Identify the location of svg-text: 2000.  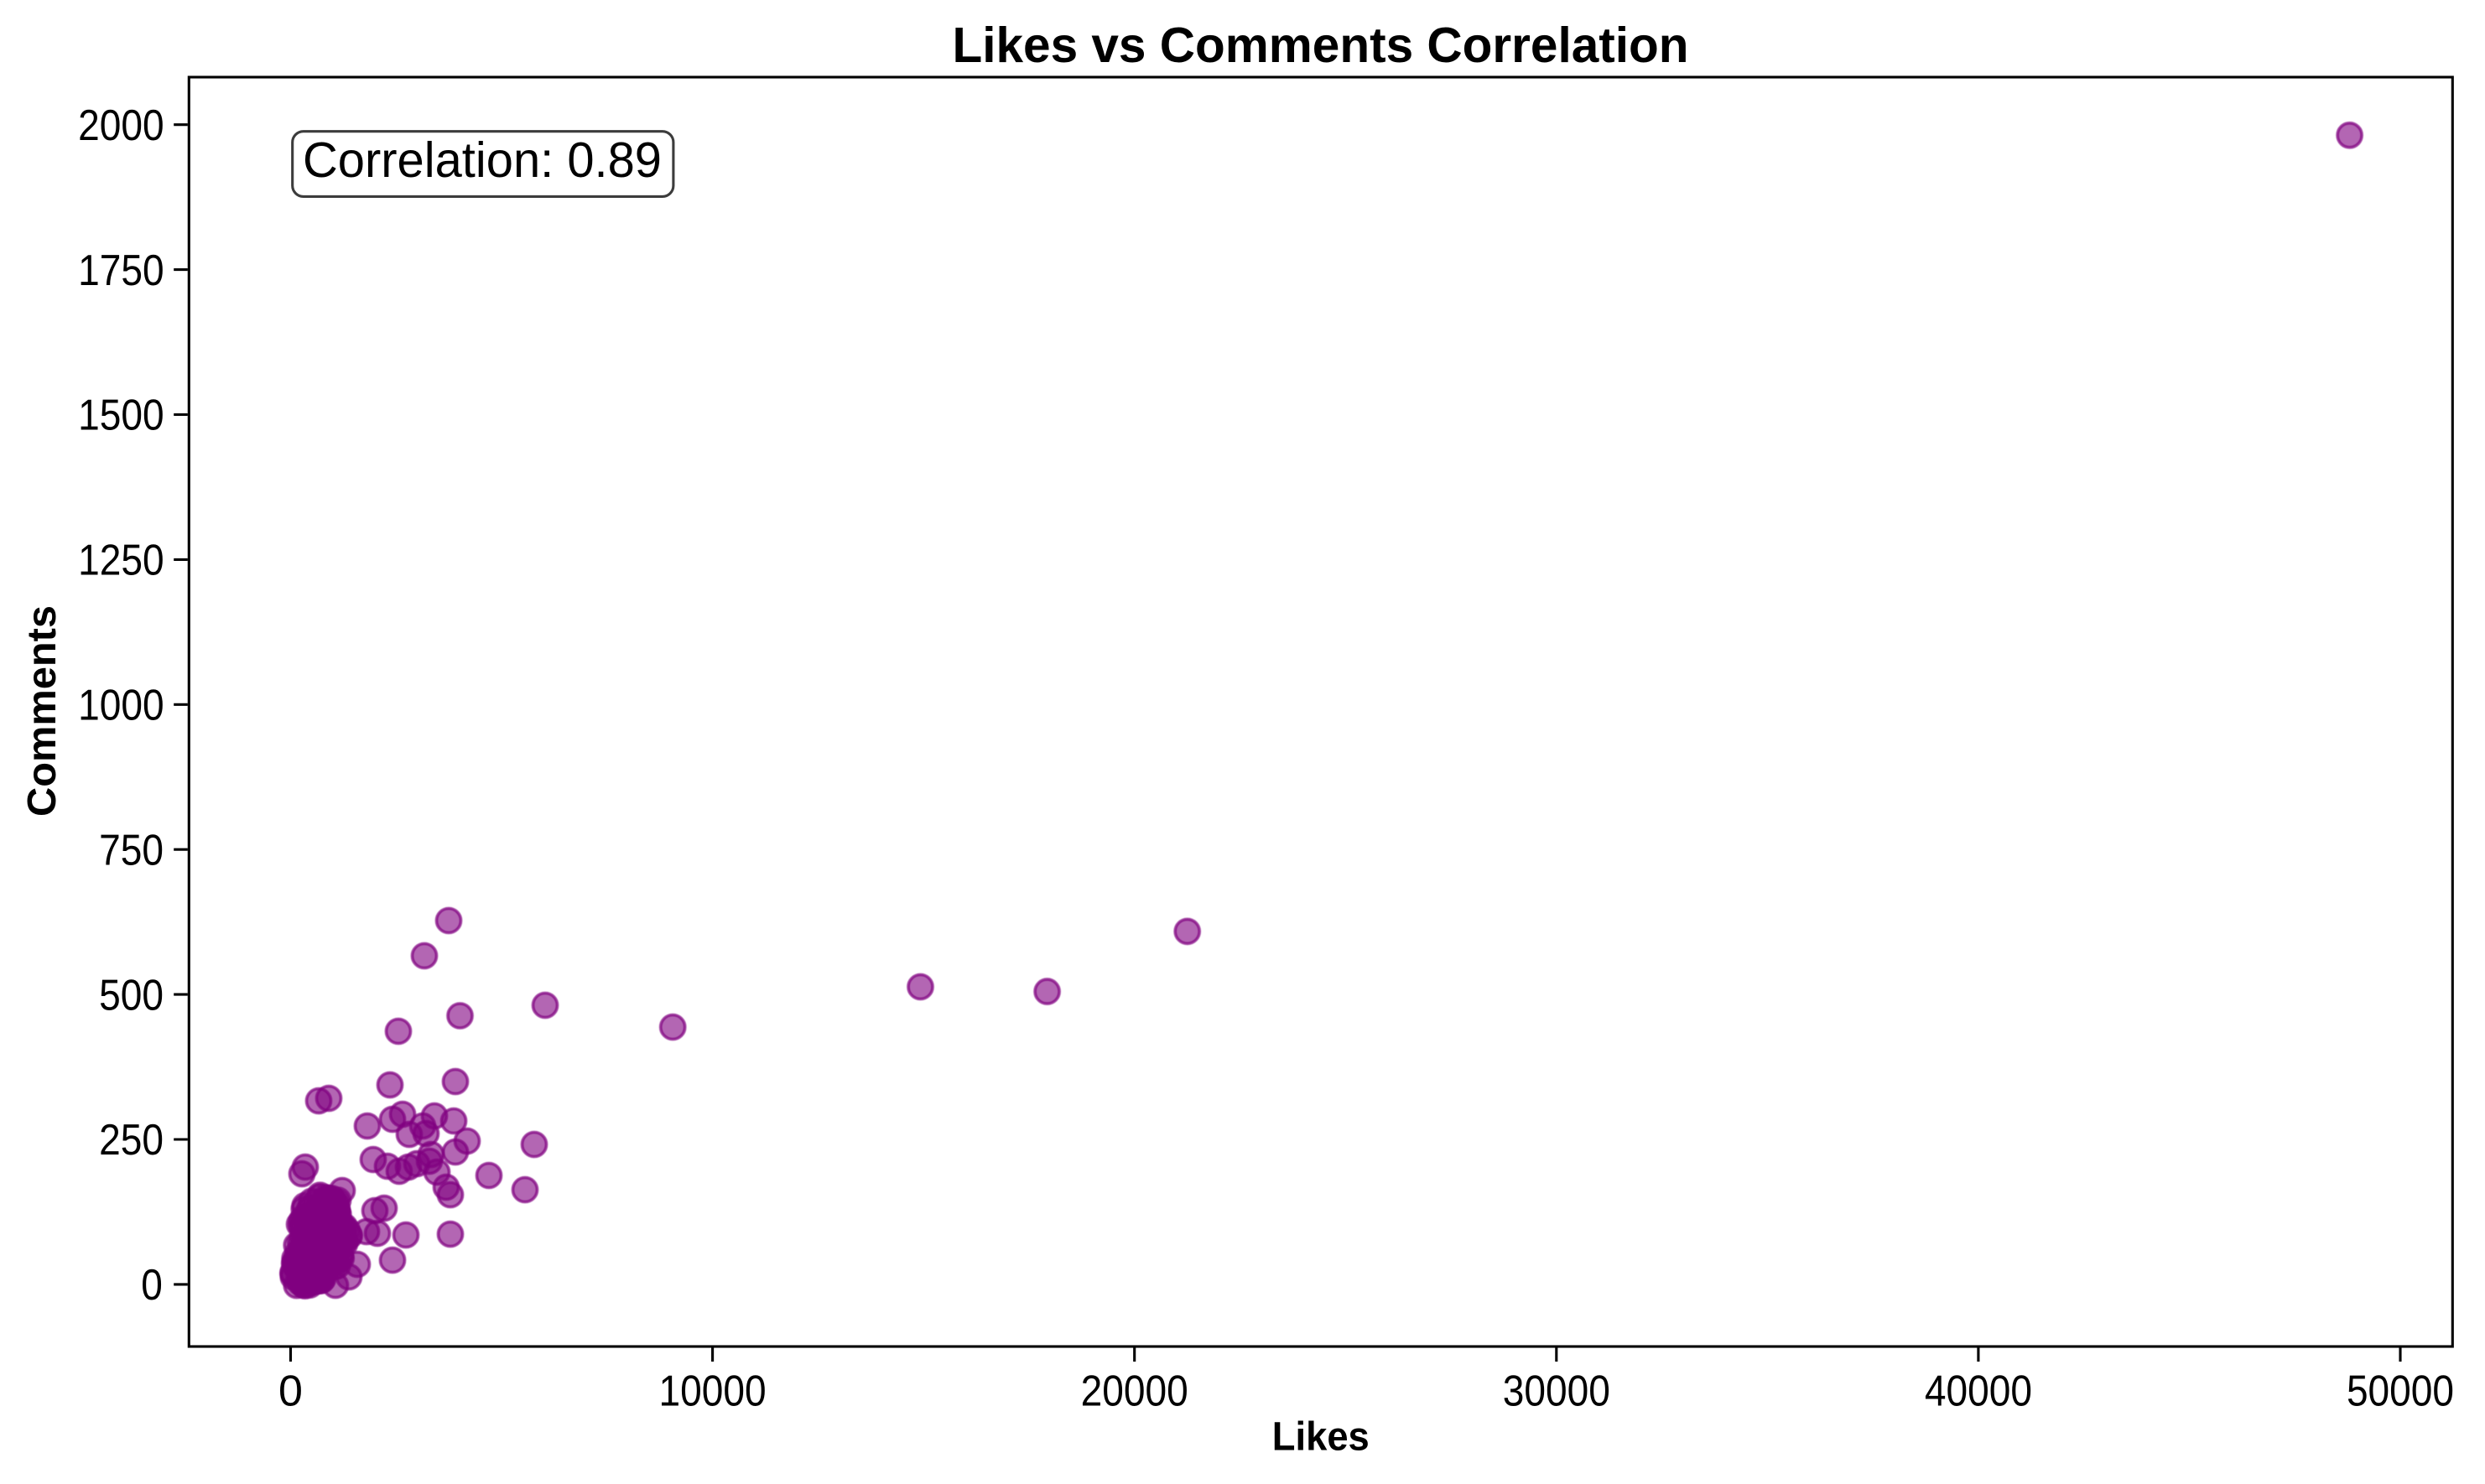
(121, 125).